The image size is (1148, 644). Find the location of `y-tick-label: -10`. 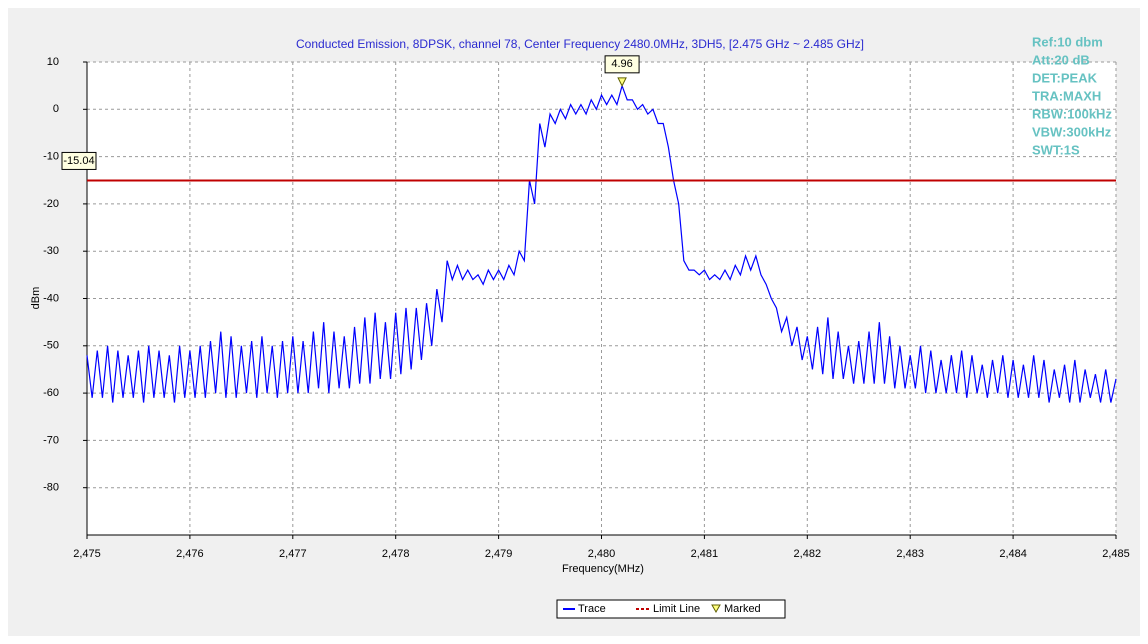

y-tick-label: -10 is located at coordinates (51, 157).